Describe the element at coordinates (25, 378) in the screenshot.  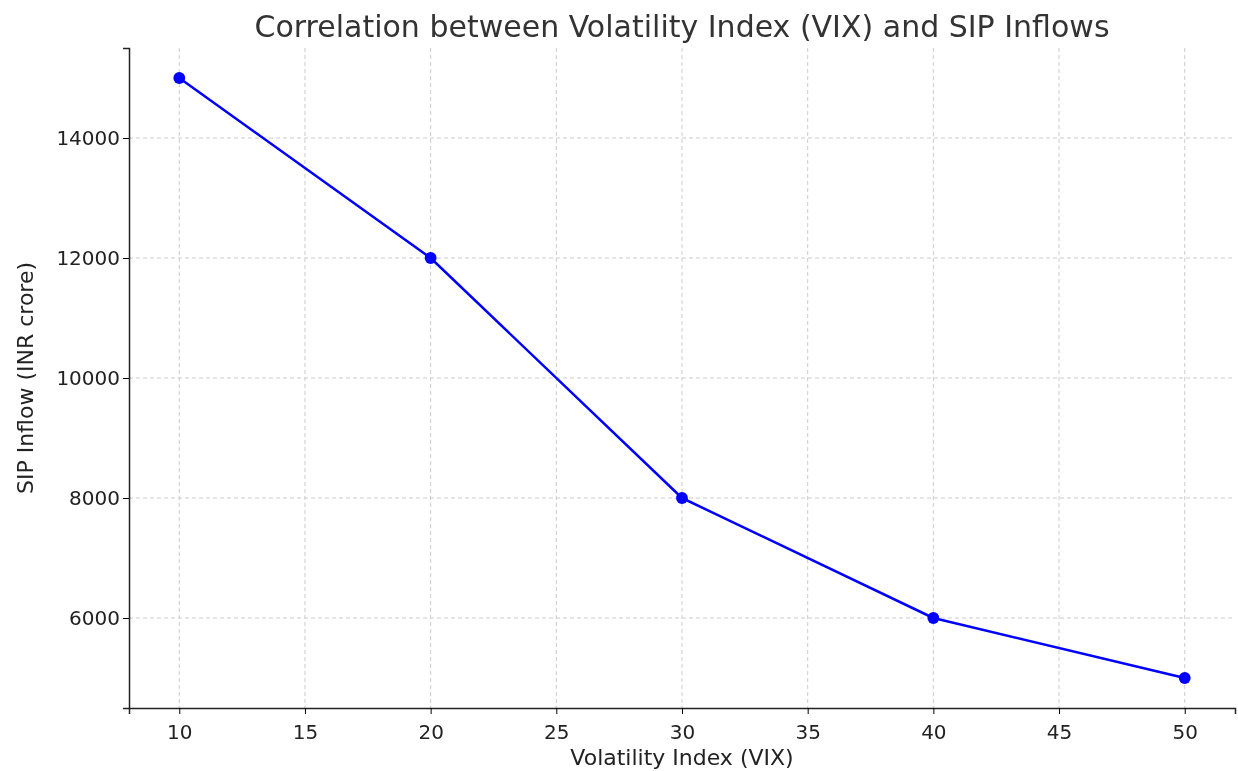
I see `y-axis-title: SIP Inflow (INR crore)` at that location.